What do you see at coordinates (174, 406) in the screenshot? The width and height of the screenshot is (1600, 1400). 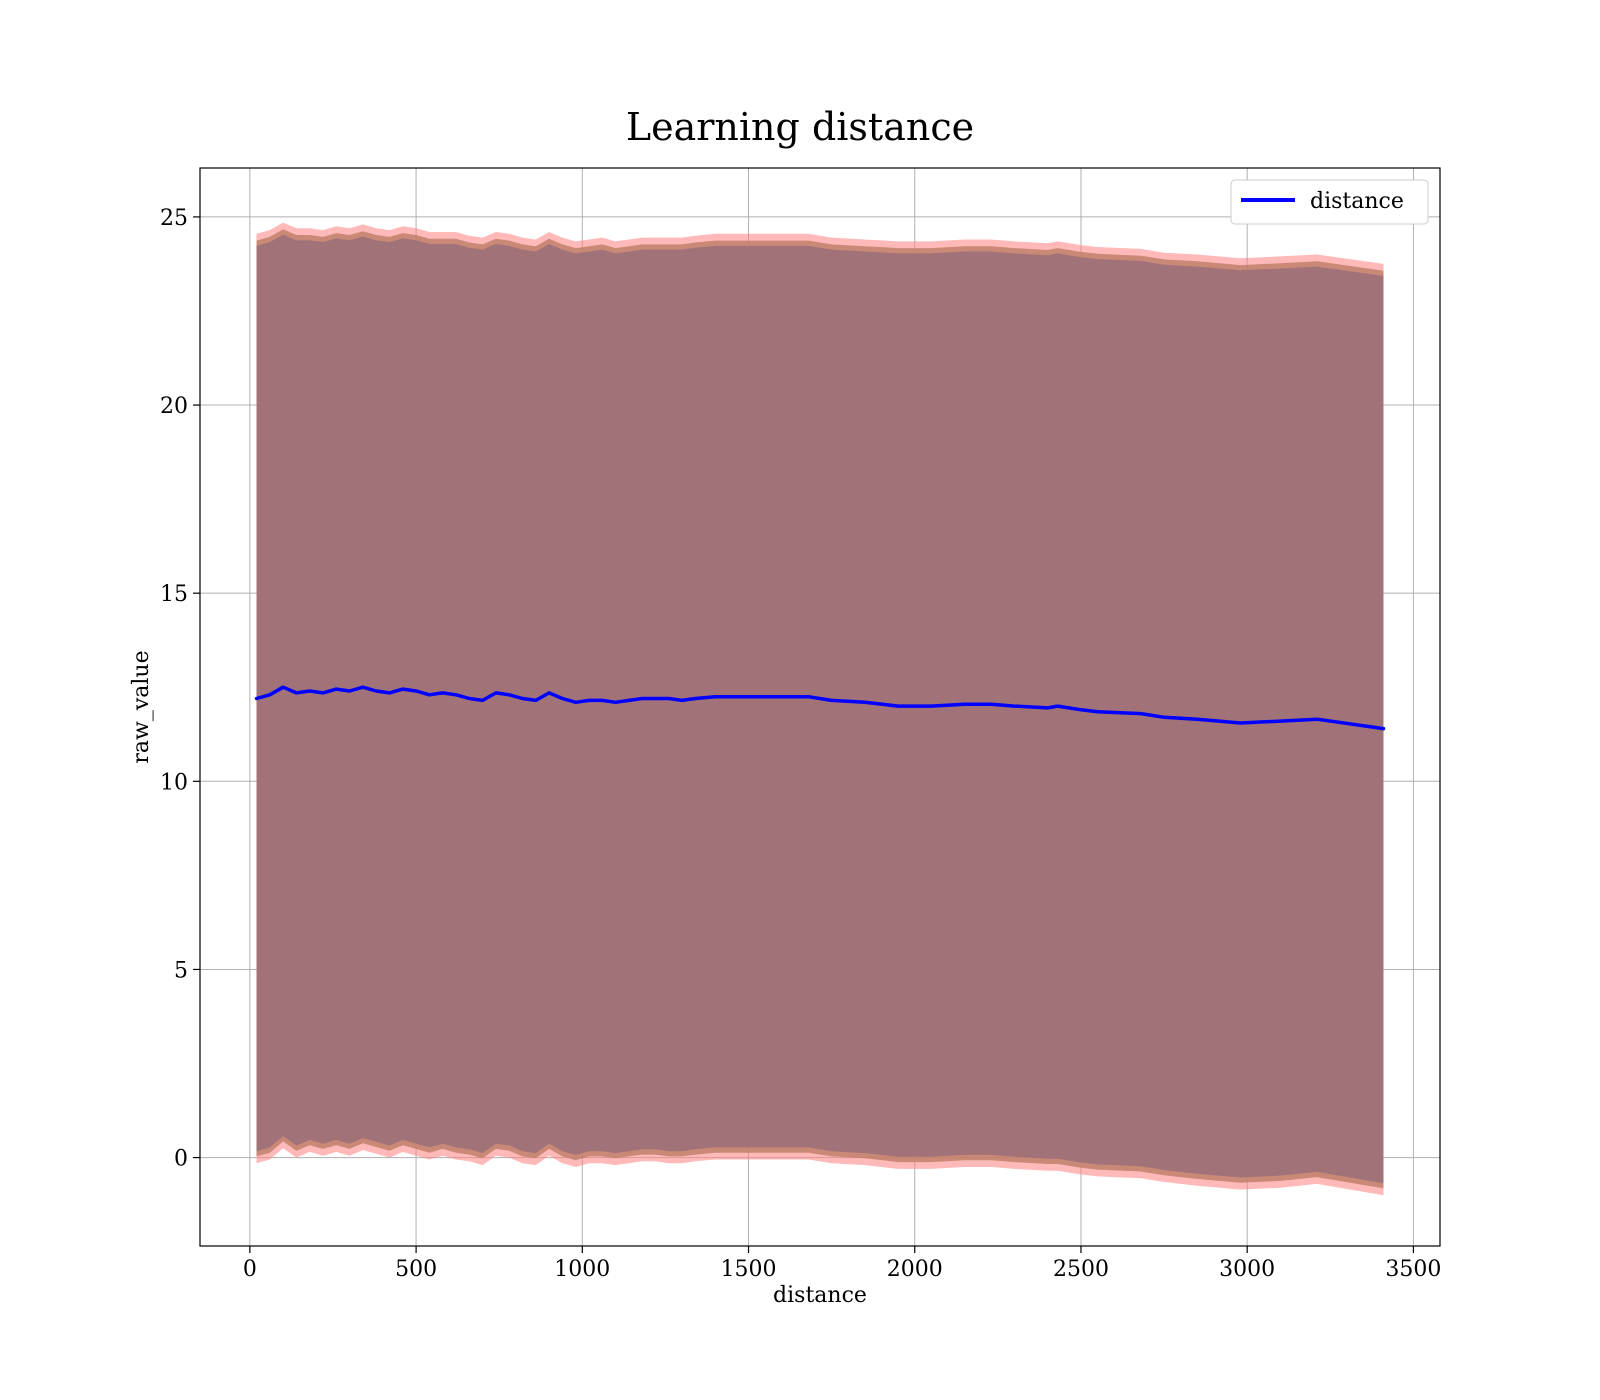 I see `y-tick-label: 20` at bounding box center [174, 406].